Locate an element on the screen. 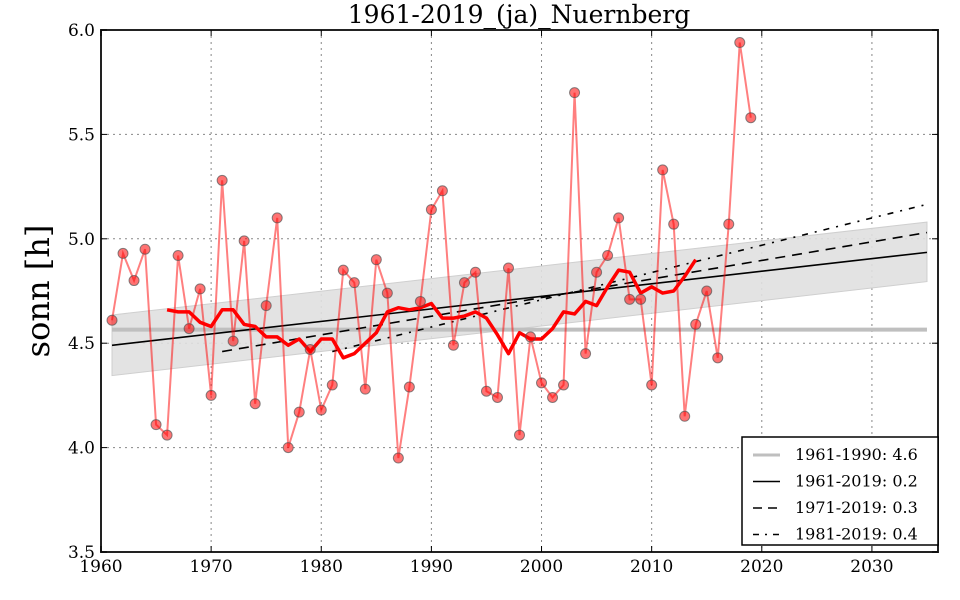  reference-line-solid is located at coordinates (519, 299).